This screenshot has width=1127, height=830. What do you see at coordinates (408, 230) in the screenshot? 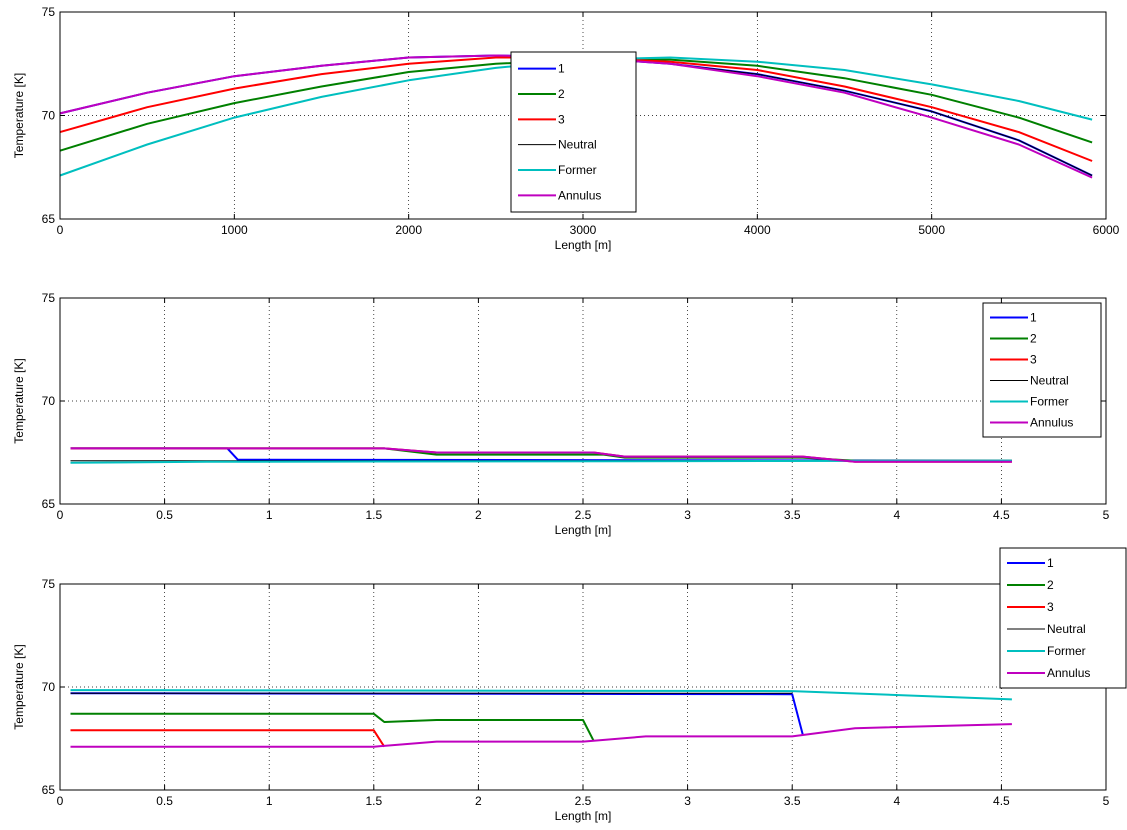
I see `x-tick-label: 2000` at bounding box center [408, 230].